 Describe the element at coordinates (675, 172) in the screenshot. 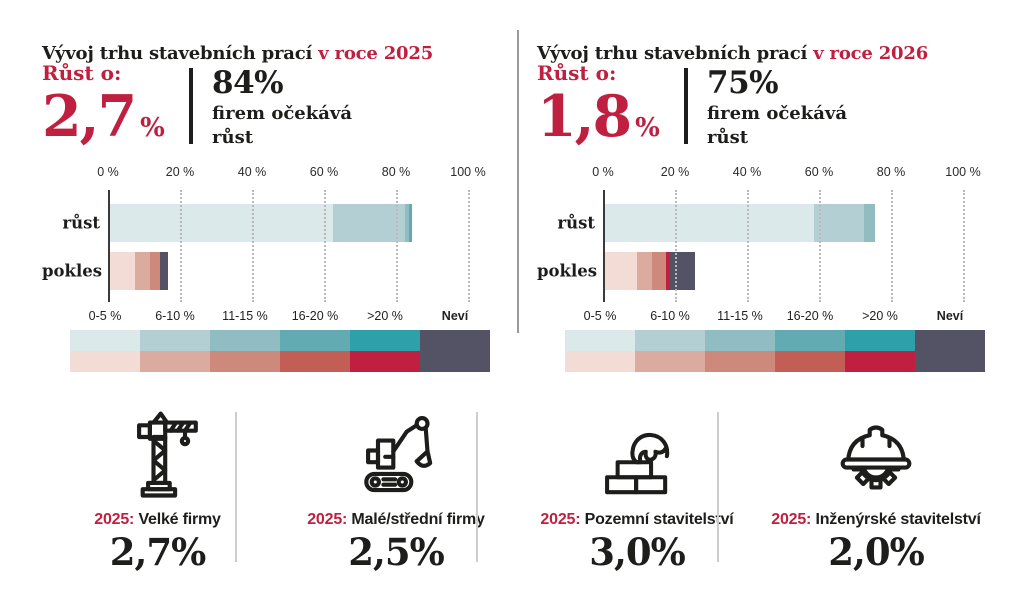

I see `axis-tick-label: 20 %` at that location.